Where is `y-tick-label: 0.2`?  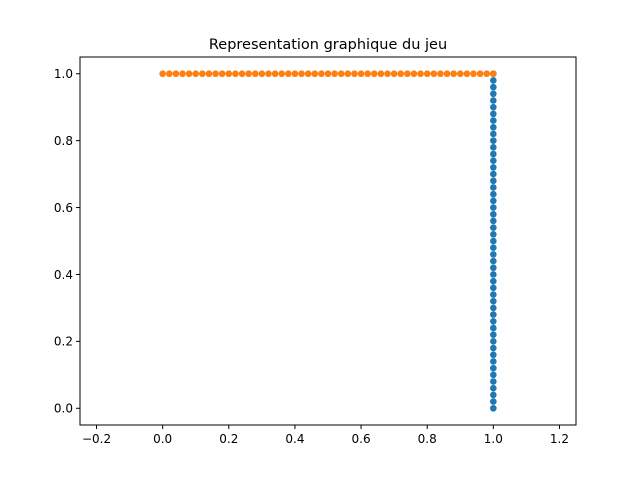 y-tick-label: 0.2 is located at coordinates (63, 342).